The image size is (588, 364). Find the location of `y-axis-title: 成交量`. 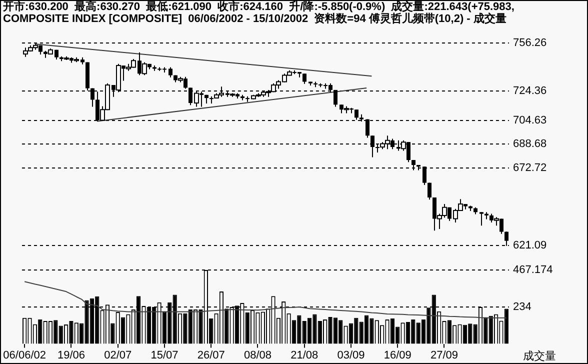

y-axis-title: 成交量 is located at coordinates (539, 356).